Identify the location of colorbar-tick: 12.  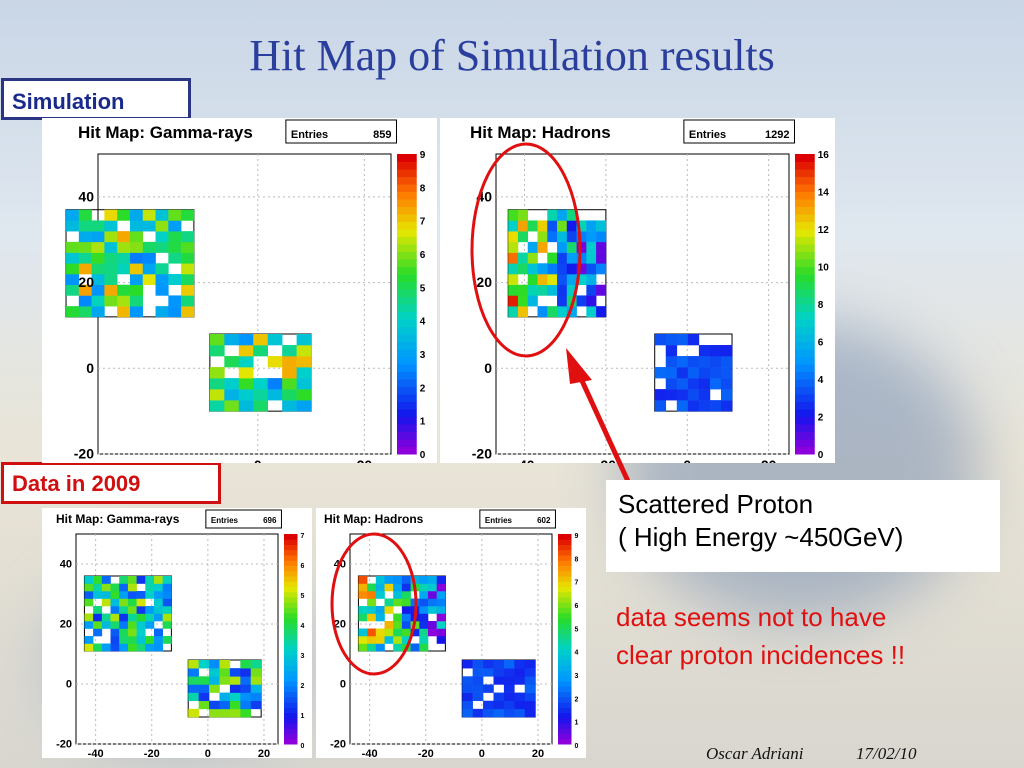
(824, 230).